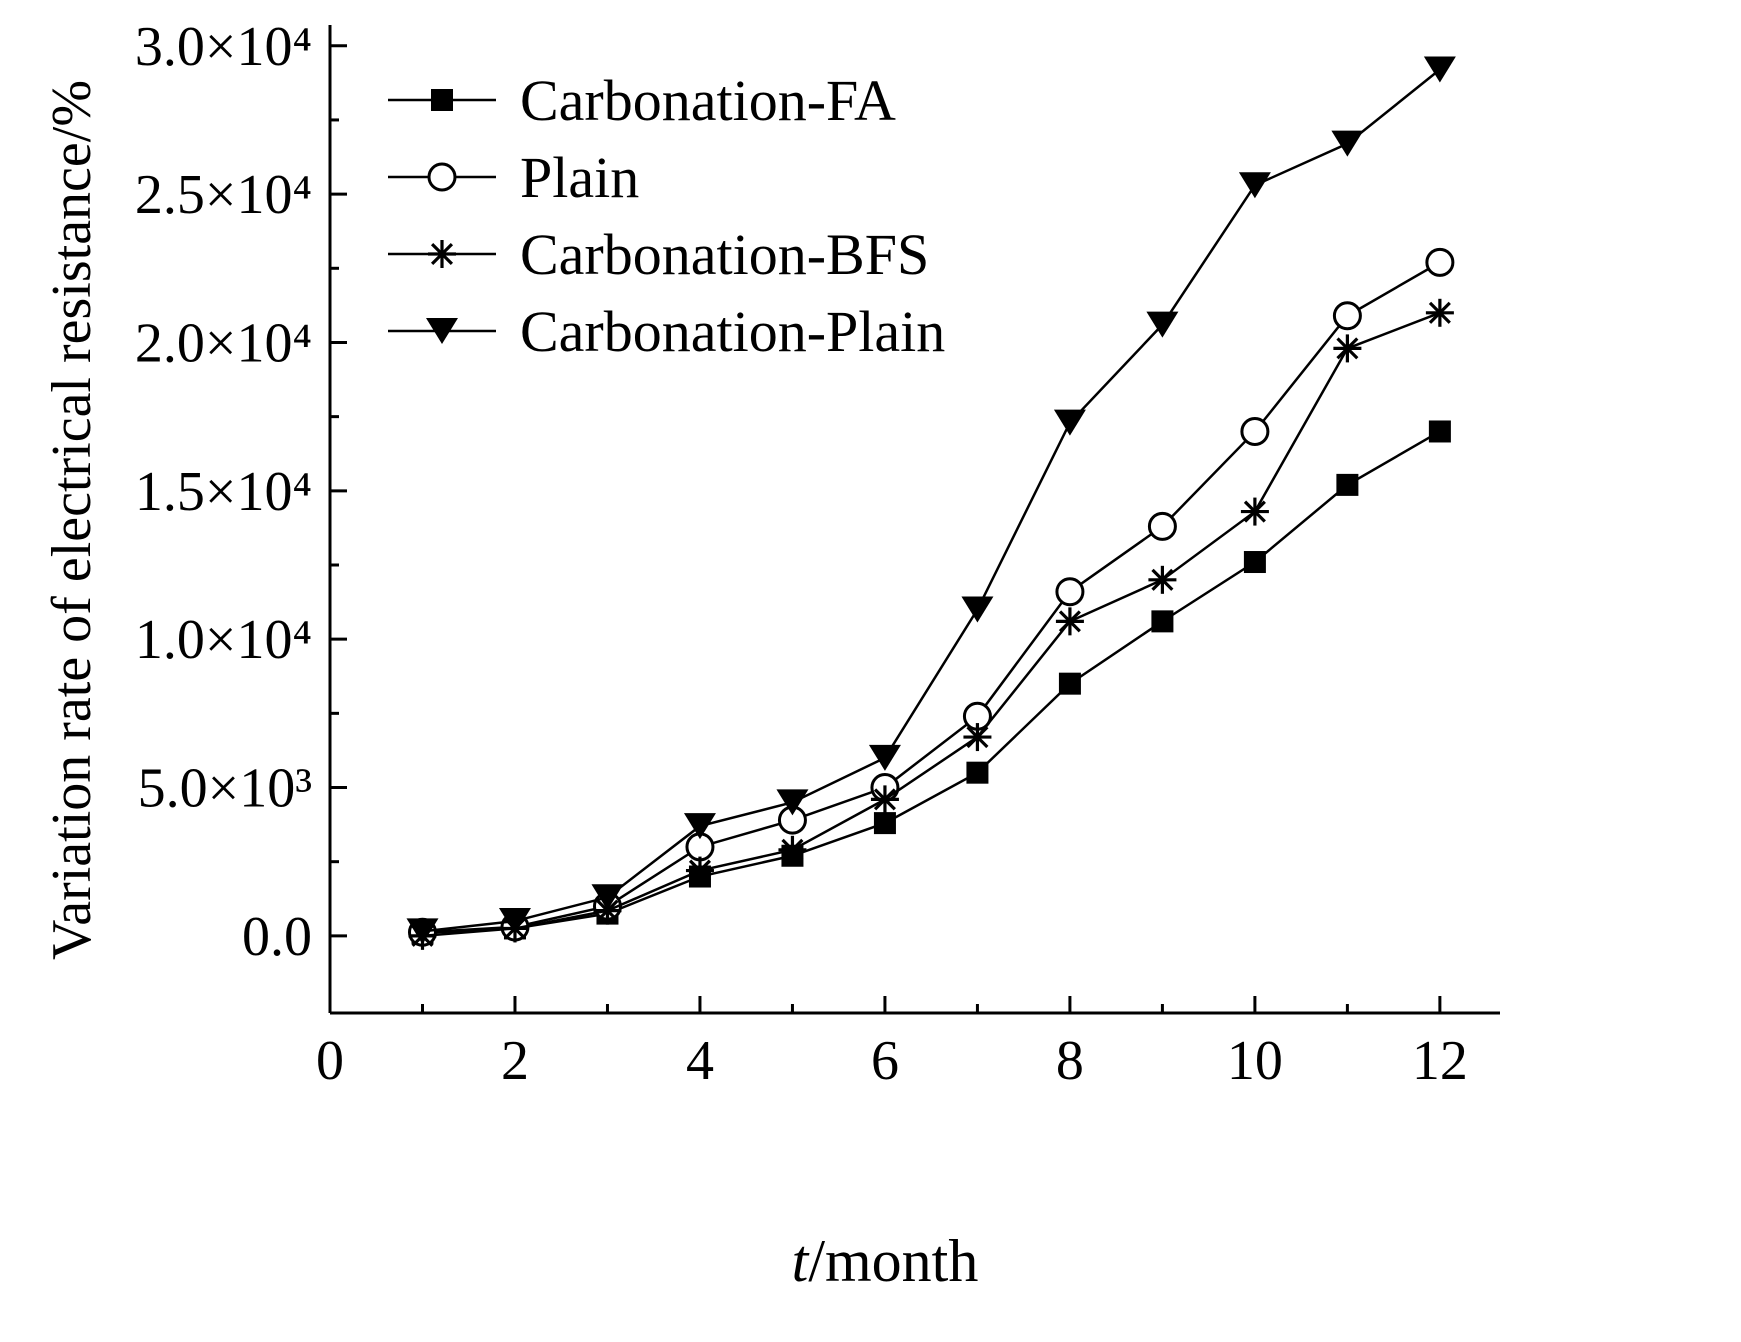 The width and height of the screenshot is (1741, 1342). Describe the element at coordinates (1440, 1061) in the screenshot. I see `x-tick-label: 12` at that location.